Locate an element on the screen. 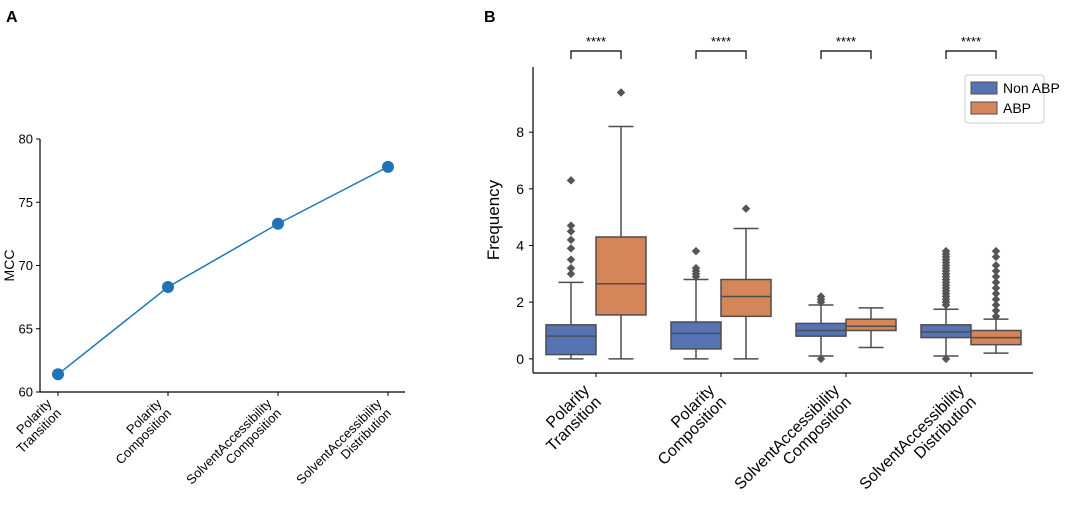 Image resolution: width=1084 pixels, height=518 pixels. panel-b-x-tick-label: PolarityTransition is located at coordinates (568, 418).